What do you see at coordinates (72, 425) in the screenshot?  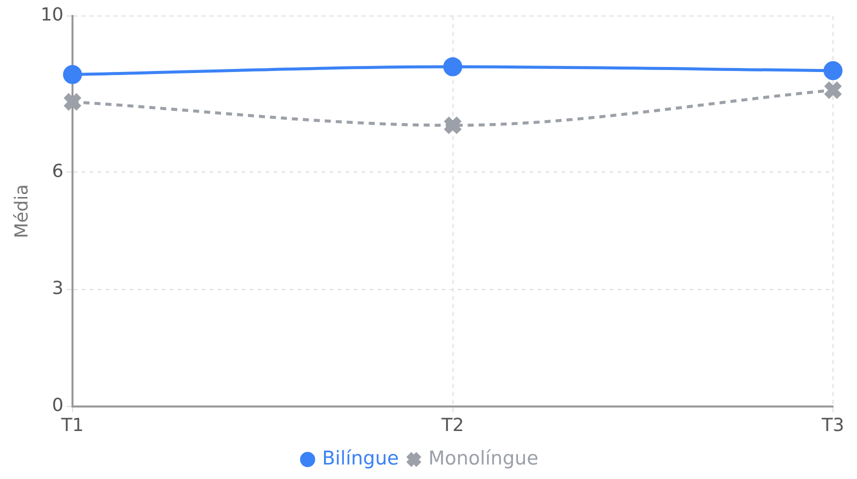 I see `x-tick-label: T1` at bounding box center [72, 425].